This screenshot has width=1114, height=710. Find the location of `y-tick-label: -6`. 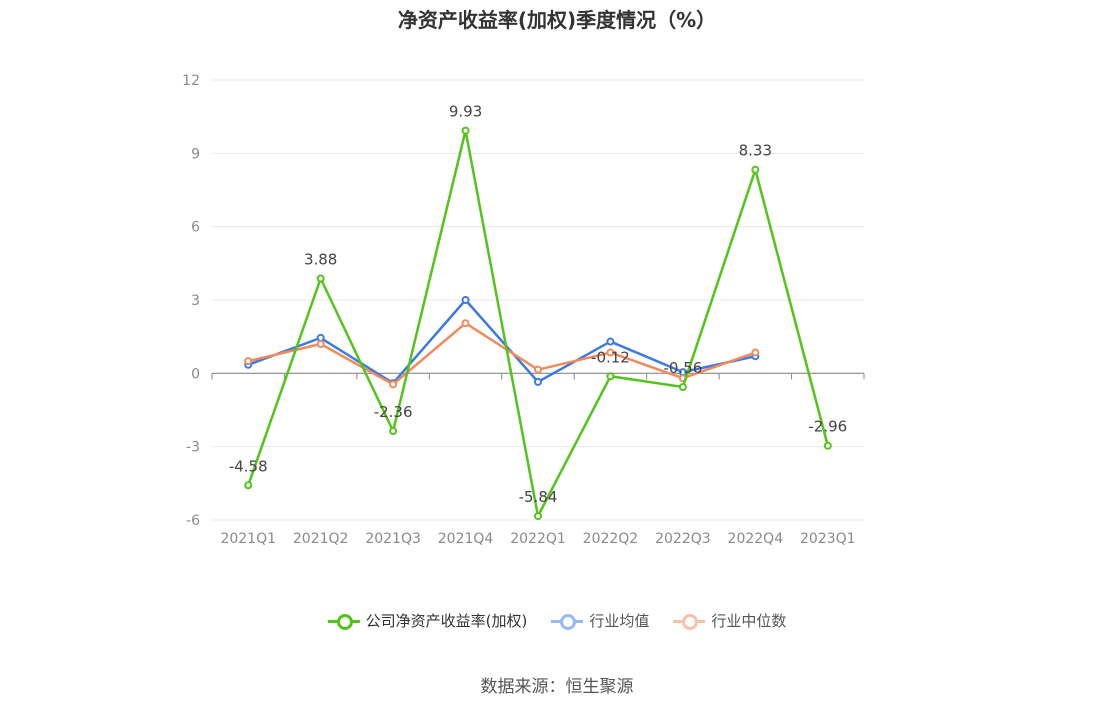

y-tick-label: -6 is located at coordinates (193, 521).